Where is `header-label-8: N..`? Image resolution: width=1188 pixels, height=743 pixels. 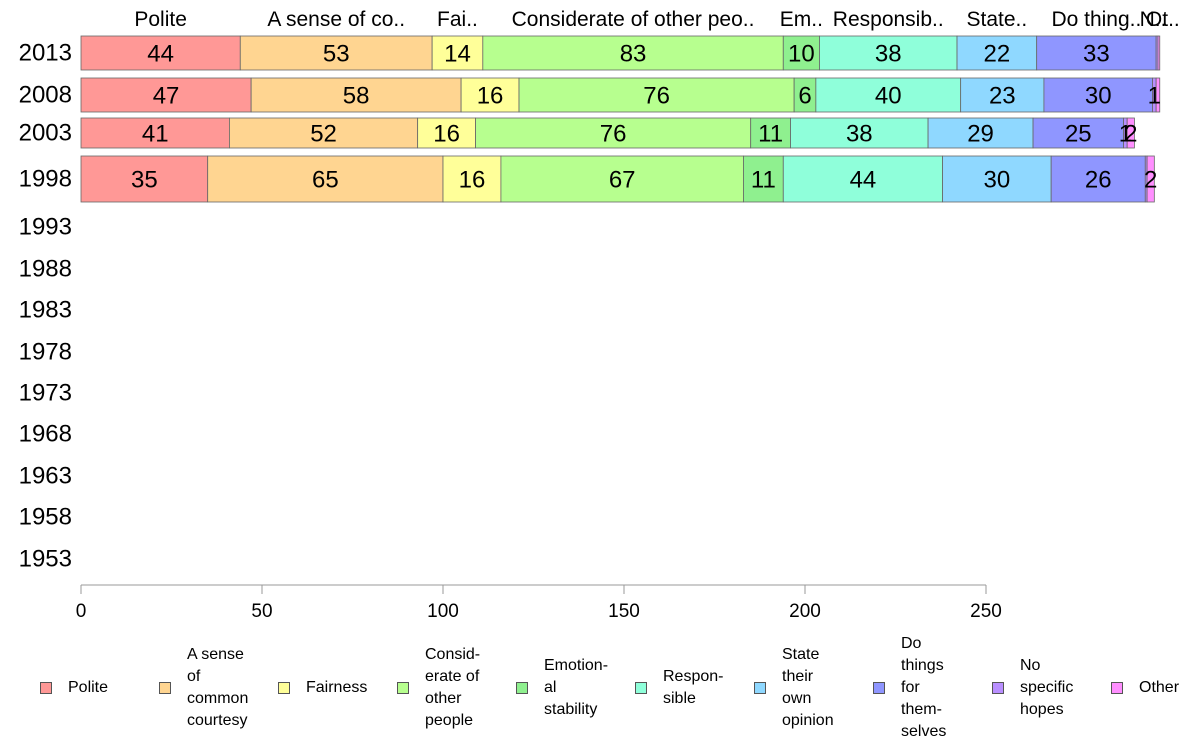 header-label-8: N.. is located at coordinates (1153, 19).